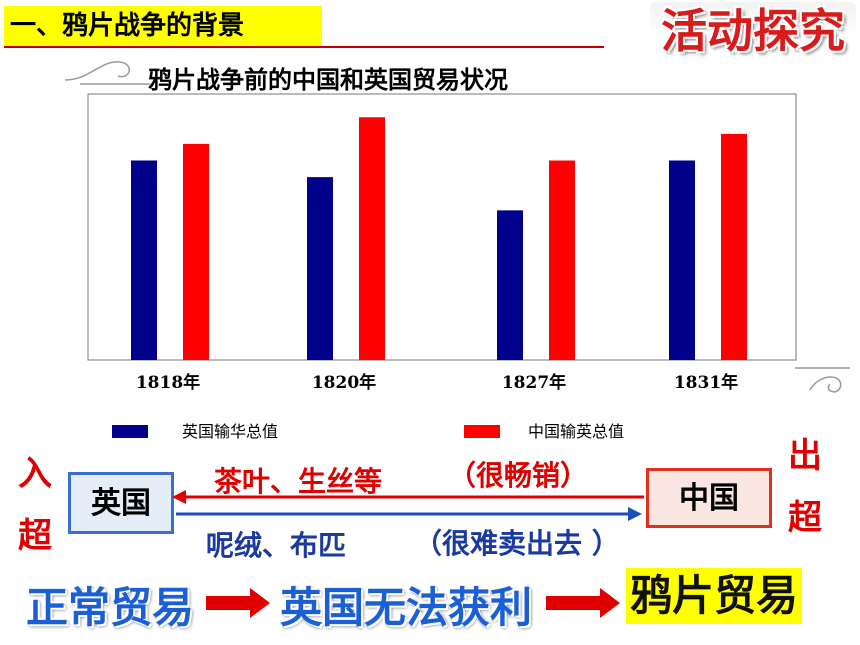 The height and width of the screenshot is (645, 860). Describe the element at coordinates (518, 475) in the screenshot. I see `china-to-uk-note: （很畅销）` at that location.